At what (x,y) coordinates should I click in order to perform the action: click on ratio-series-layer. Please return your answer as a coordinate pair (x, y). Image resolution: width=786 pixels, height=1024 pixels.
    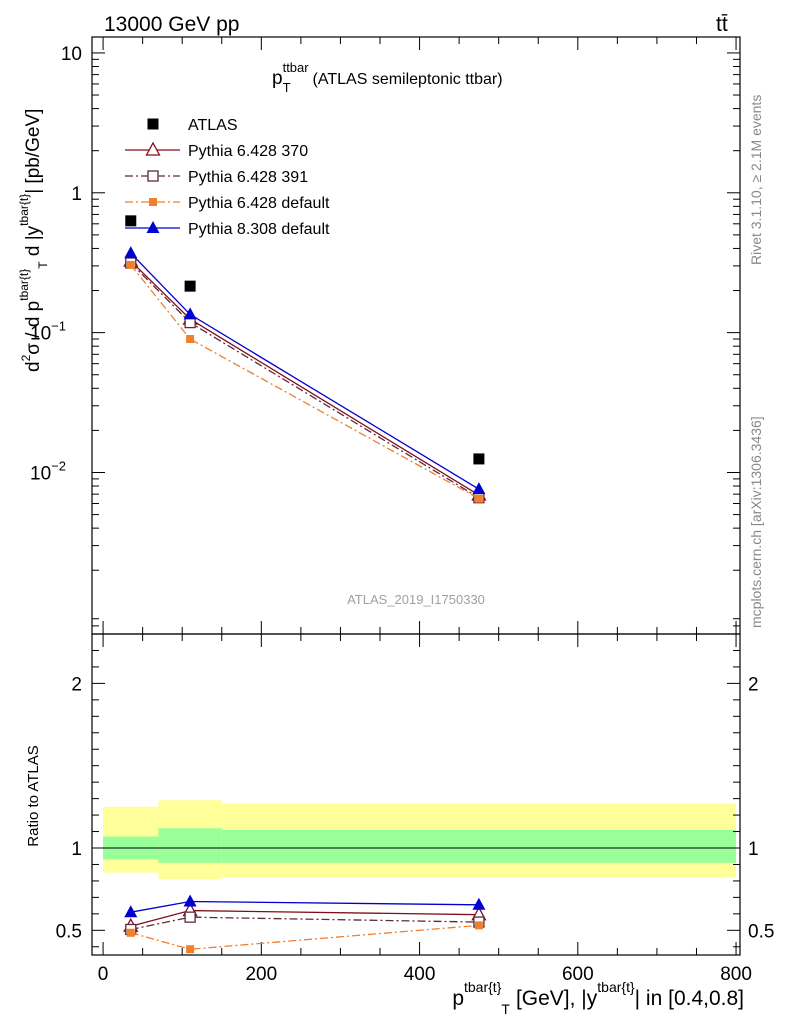
    Looking at the image, I should click on (305, 924).